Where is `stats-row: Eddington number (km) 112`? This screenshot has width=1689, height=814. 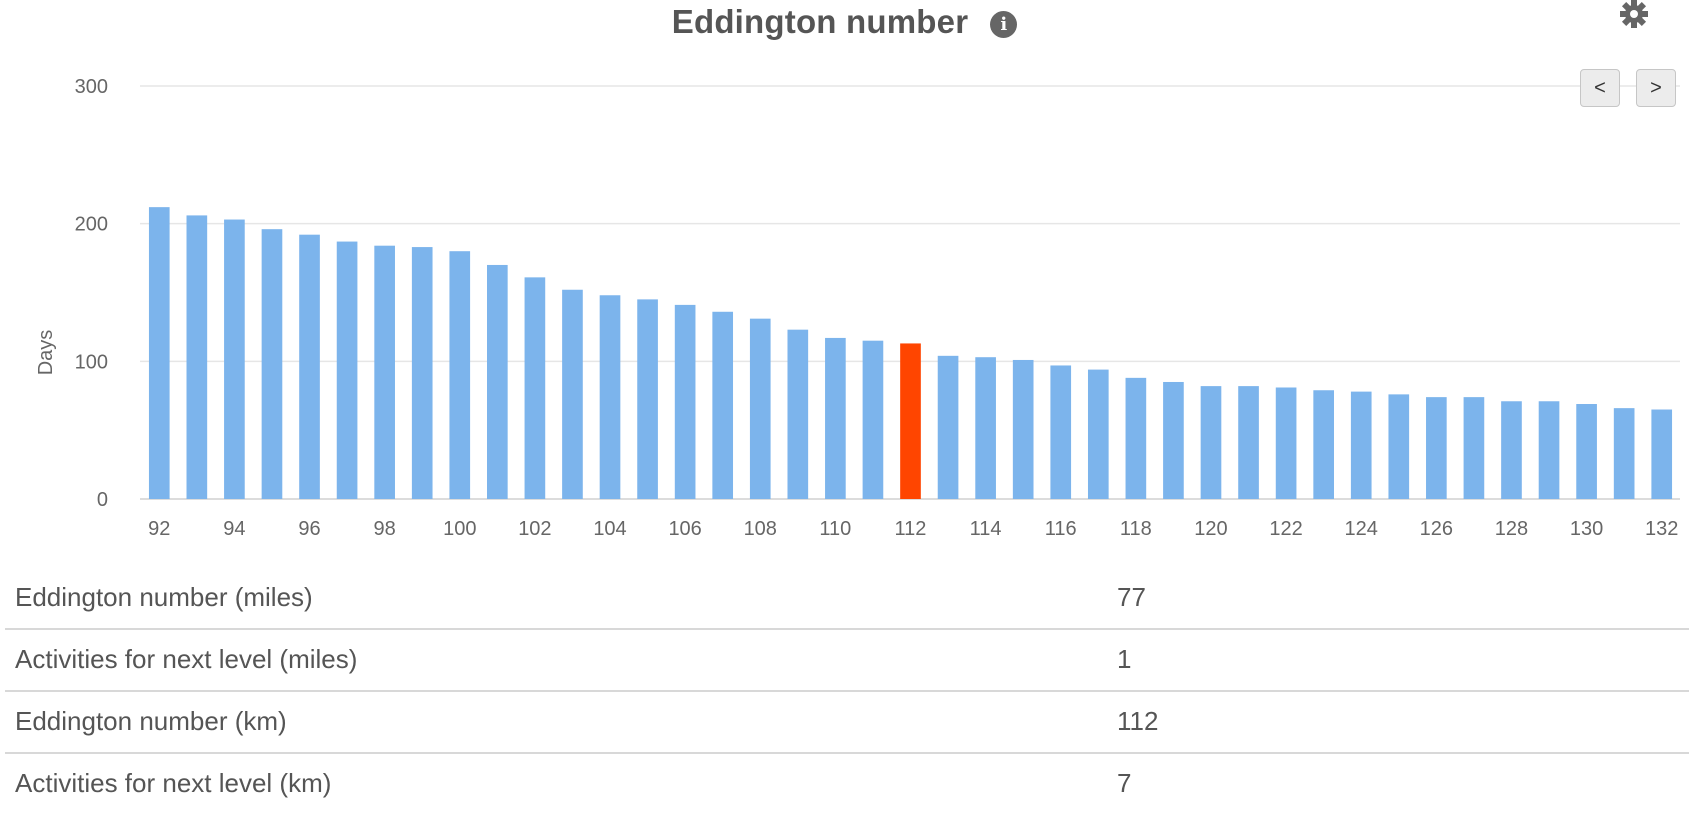
stats-row: Eddington number (km) 112 is located at coordinates (847, 723).